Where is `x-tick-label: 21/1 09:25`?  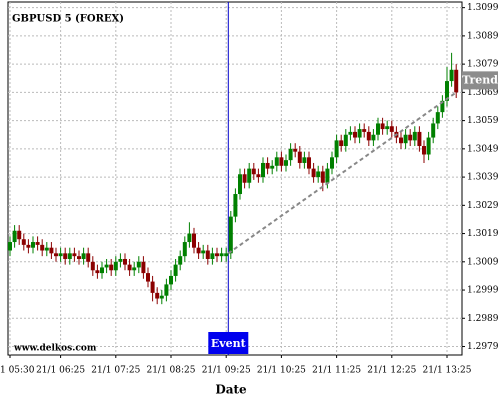 x-tick-label: 21/1 09:25 is located at coordinates (226, 371).